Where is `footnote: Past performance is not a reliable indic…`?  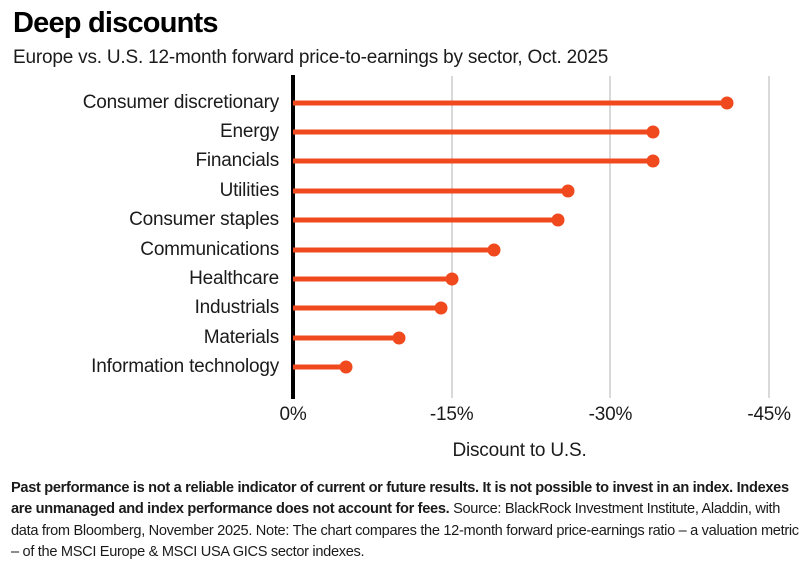
footnote: Past performance is not a reliable indic… is located at coordinates (405, 520).